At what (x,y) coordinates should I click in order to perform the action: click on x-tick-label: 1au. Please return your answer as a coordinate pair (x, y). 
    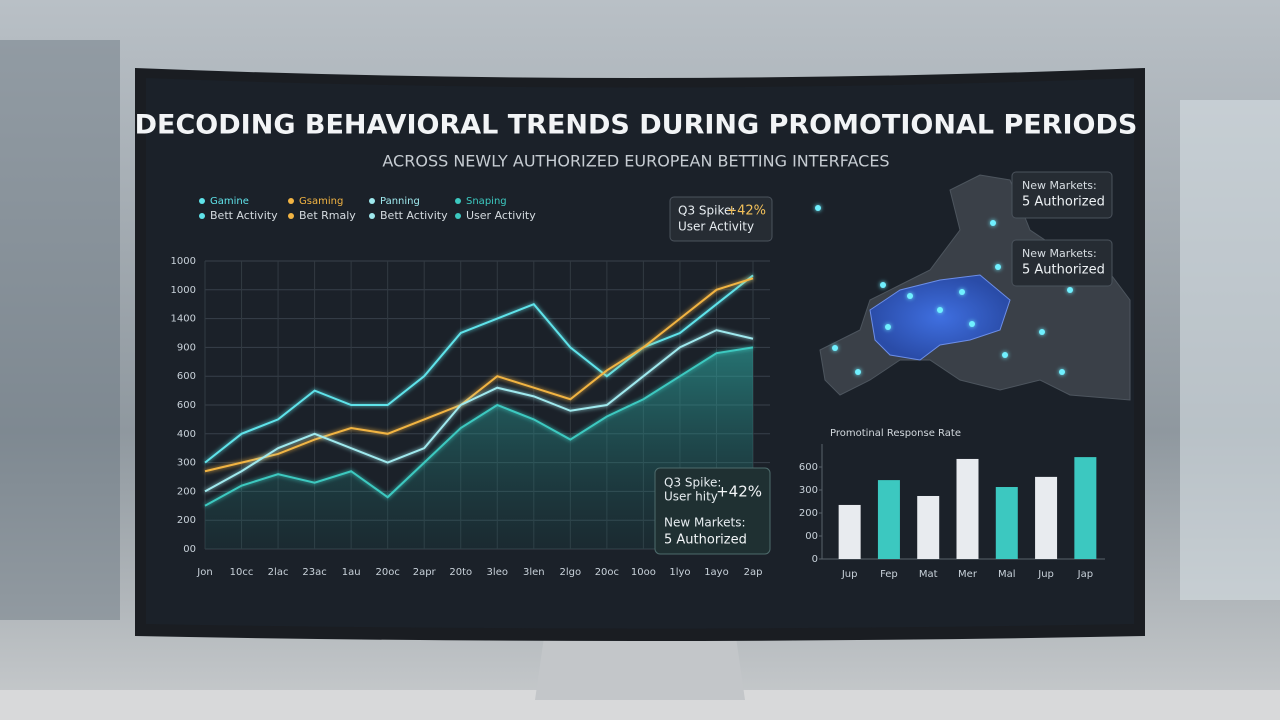
    Looking at the image, I should click on (351, 572).